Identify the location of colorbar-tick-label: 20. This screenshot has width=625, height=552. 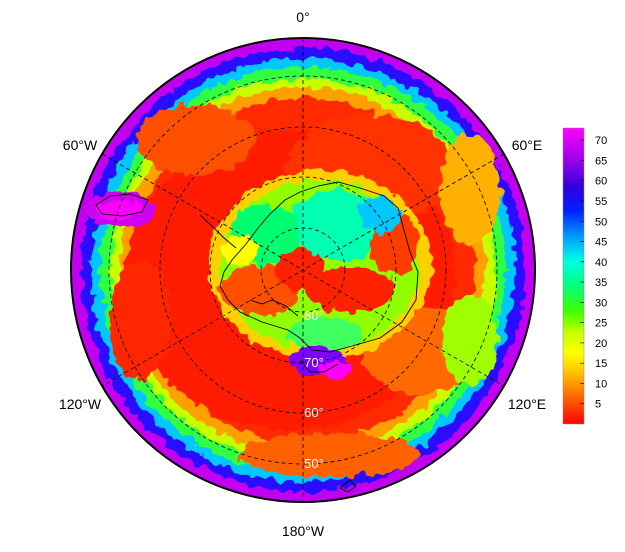
(601, 344).